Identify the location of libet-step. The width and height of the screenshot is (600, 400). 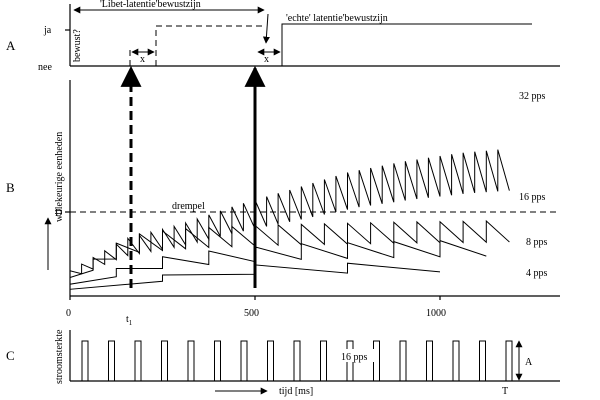
(197, 45).